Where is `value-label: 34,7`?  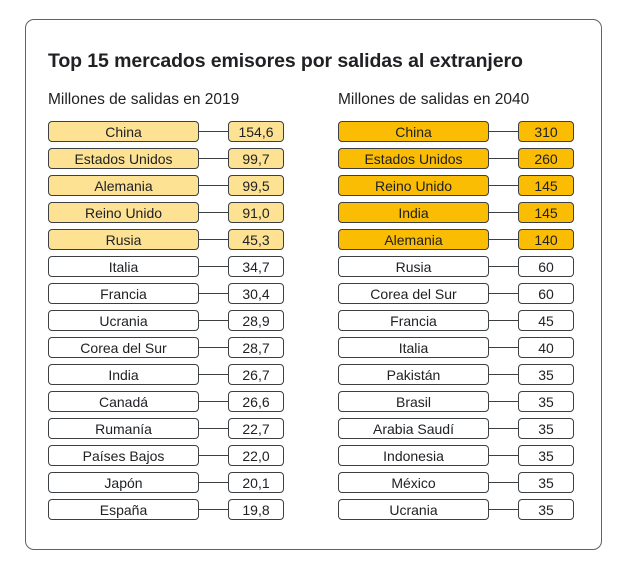
value-label: 34,7 is located at coordinates (256, 266).